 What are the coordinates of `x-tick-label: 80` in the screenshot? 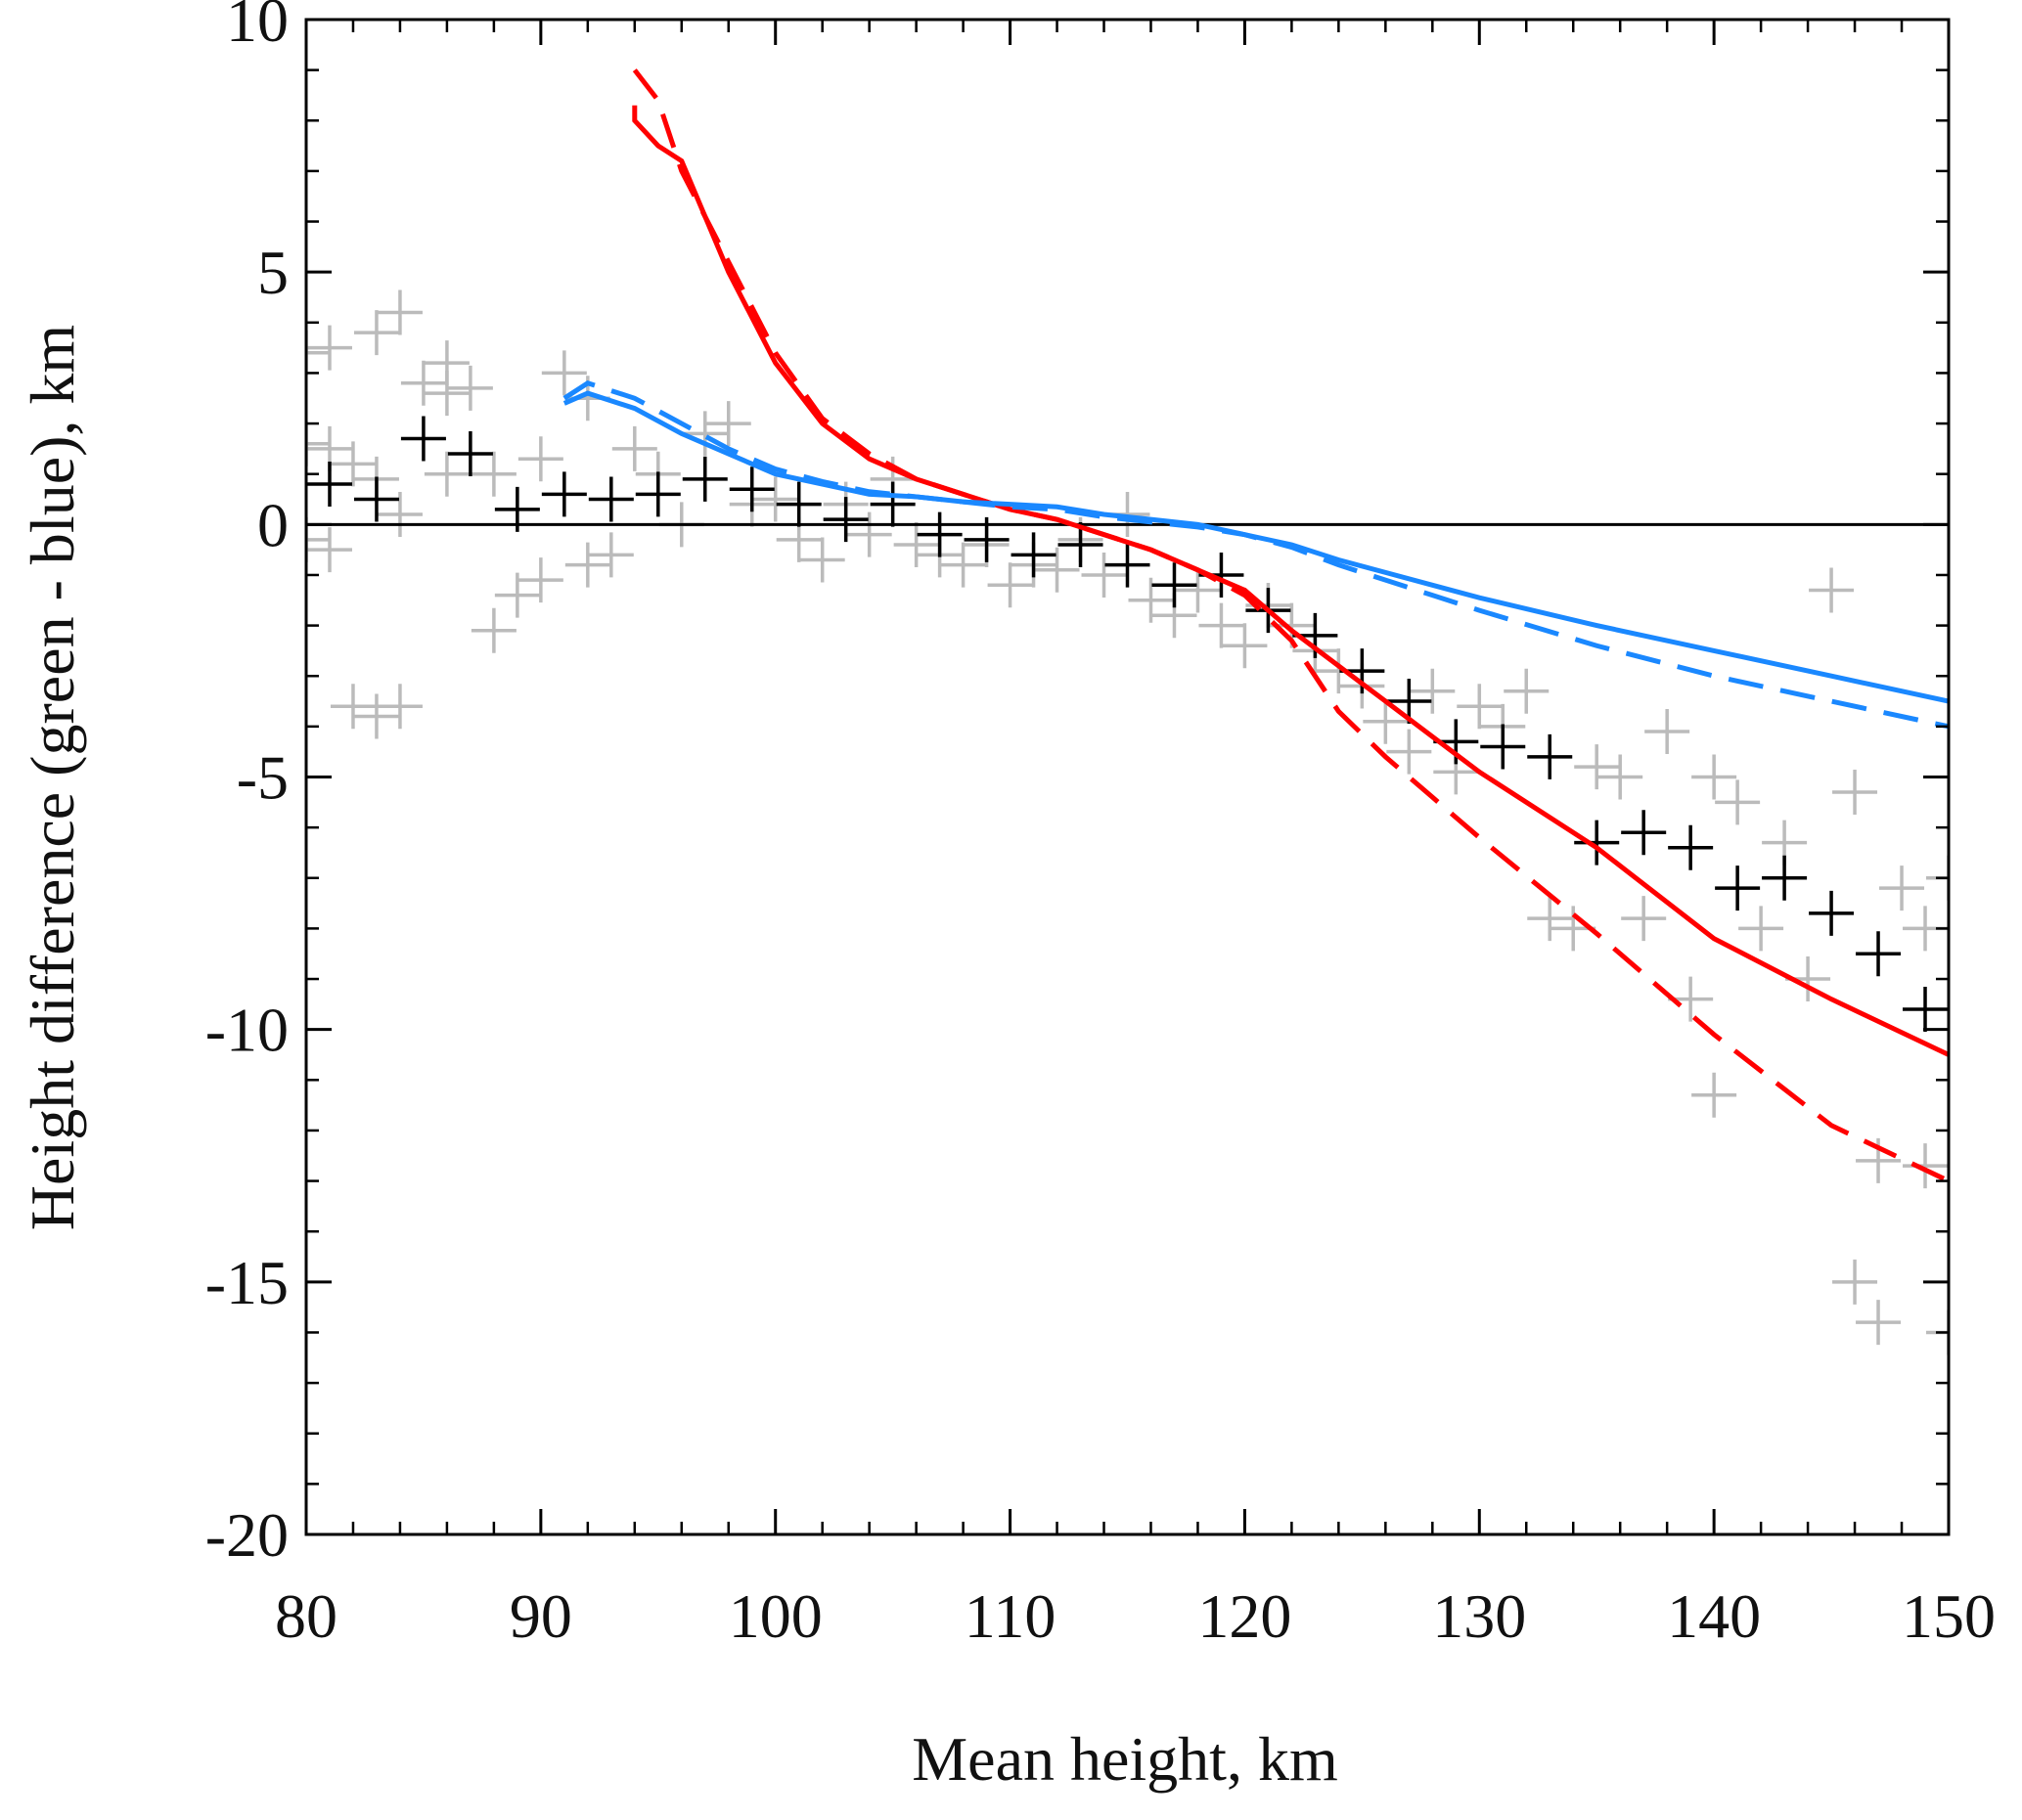 It's located at (306, 1616).